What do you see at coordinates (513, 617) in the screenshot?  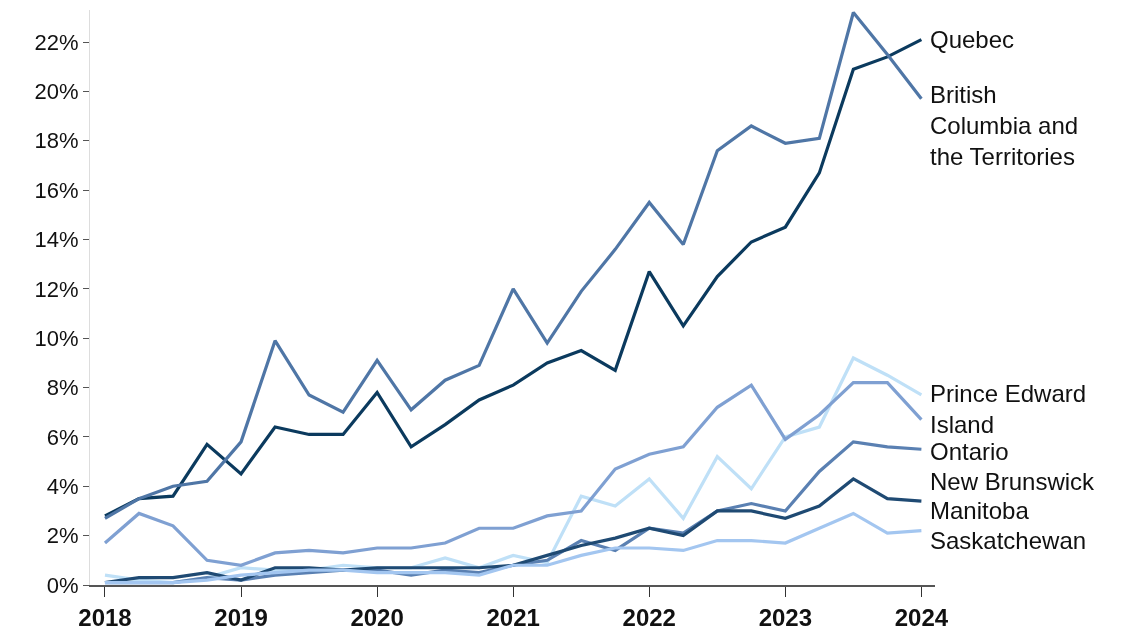 I see `x-tick-label: 2021` at bounding box center [513, 617].